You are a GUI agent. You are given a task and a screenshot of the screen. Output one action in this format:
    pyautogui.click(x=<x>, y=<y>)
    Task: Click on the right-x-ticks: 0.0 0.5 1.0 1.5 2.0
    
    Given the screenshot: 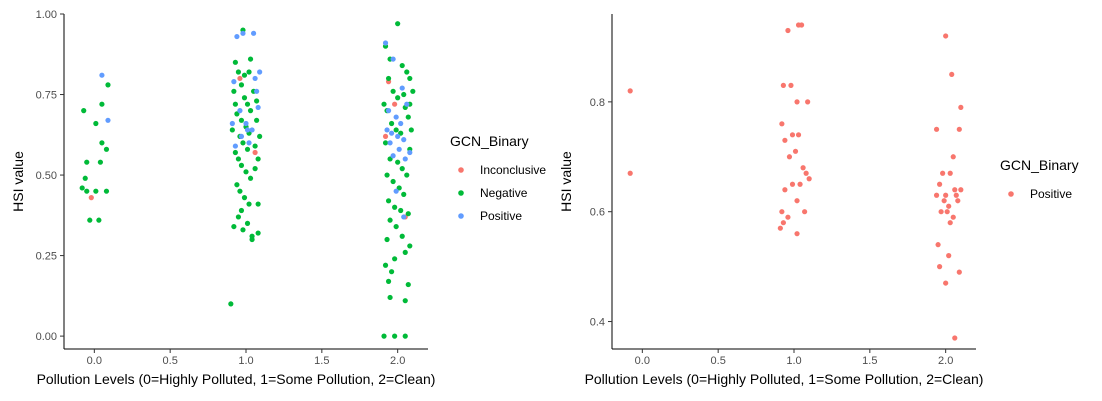 What is the action you would take?
    pyautogui.click(x=794, y=358)
    